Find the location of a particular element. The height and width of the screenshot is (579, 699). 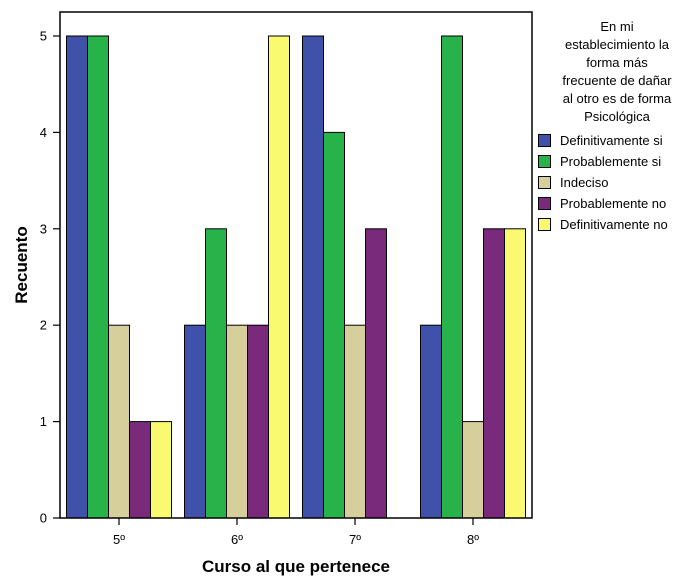

x-tick-label: 8º is located at coordinates (473, 539).